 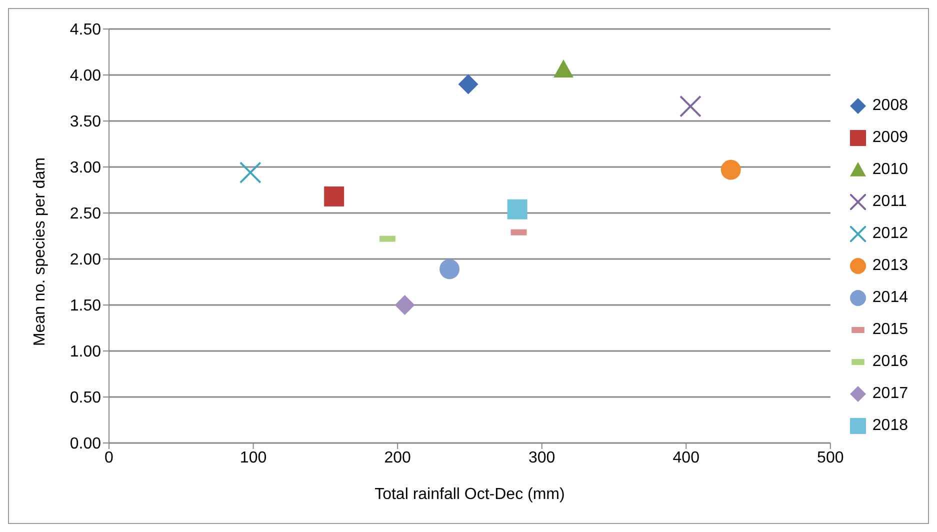 I want to click on y-tick-label: 4.00, so click(x=86, y=76).